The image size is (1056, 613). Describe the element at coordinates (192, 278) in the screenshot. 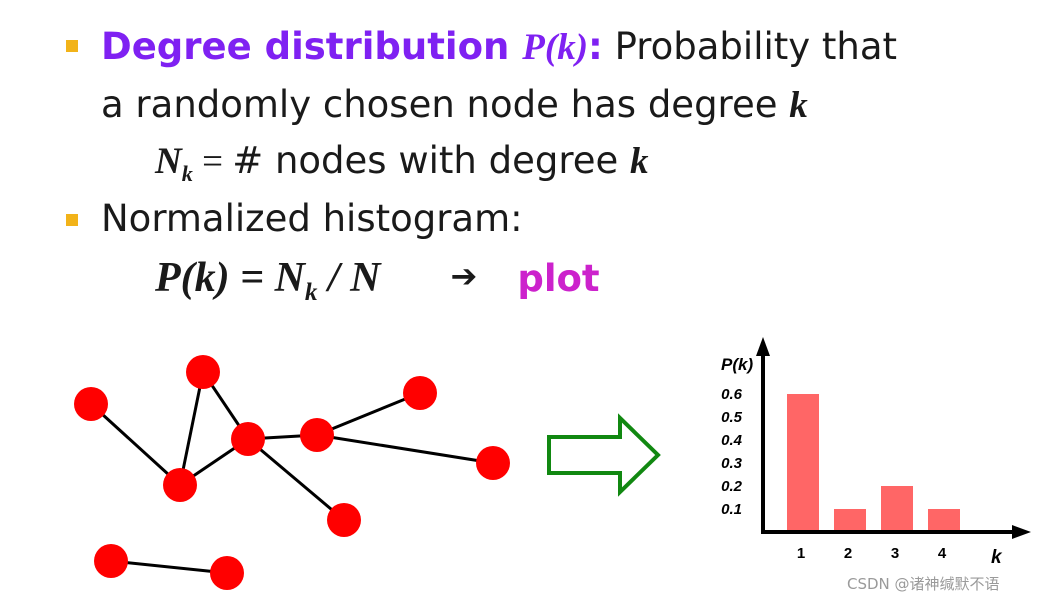

I see `formula-lhs: P(k)` at that location.